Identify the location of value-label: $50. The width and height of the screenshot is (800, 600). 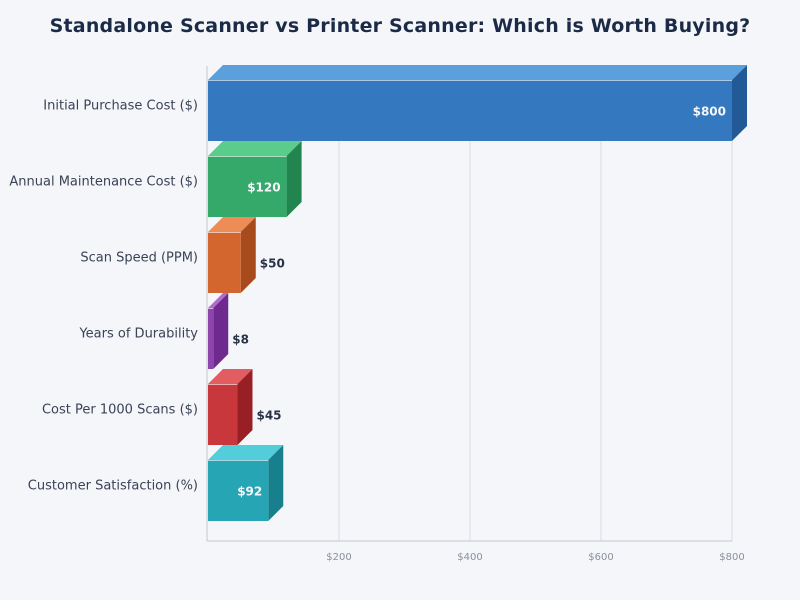
(272, 264).